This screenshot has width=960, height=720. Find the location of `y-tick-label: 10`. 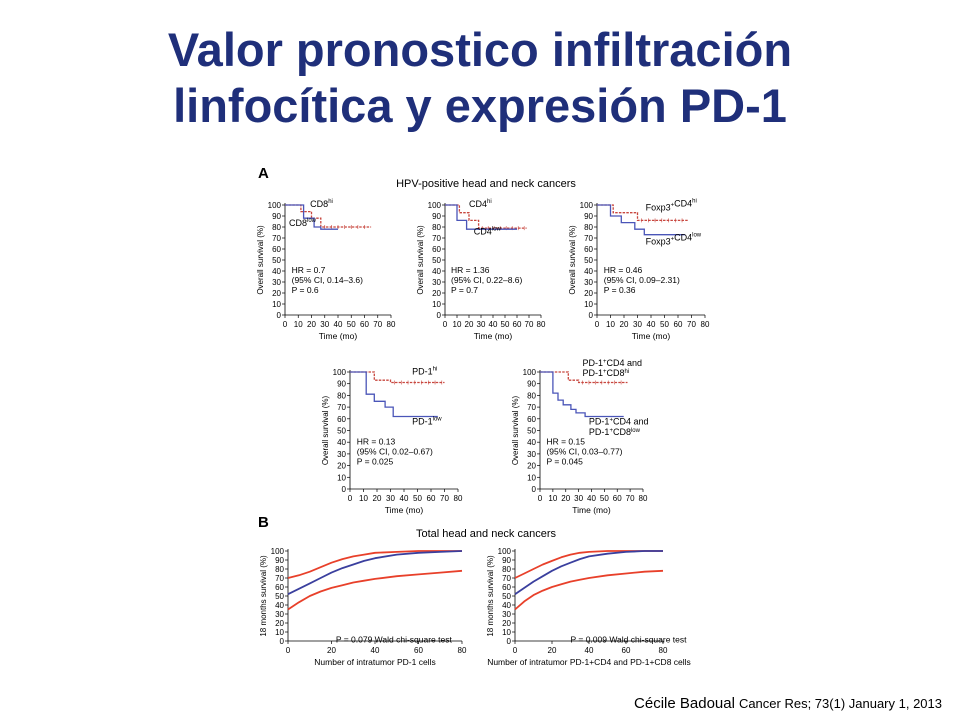

y-tick-label: 10 is located at coordinates (506, 632).